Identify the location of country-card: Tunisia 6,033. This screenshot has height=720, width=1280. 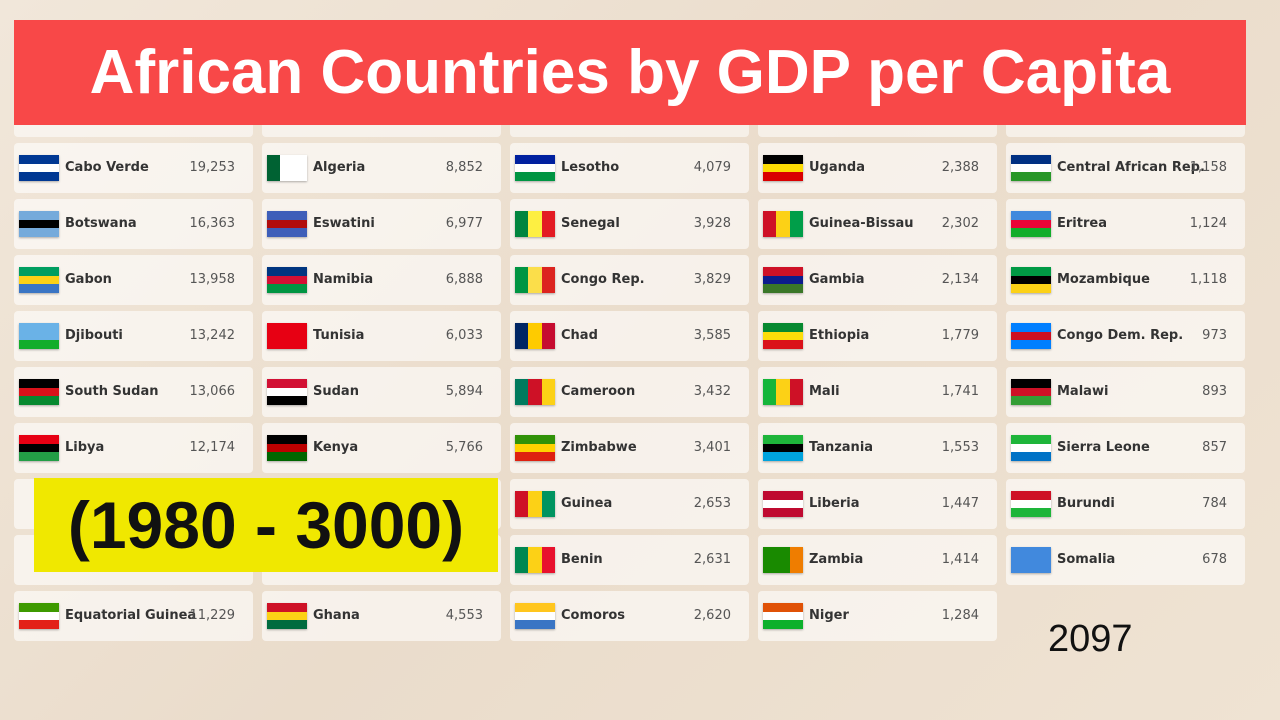
(381, 336).